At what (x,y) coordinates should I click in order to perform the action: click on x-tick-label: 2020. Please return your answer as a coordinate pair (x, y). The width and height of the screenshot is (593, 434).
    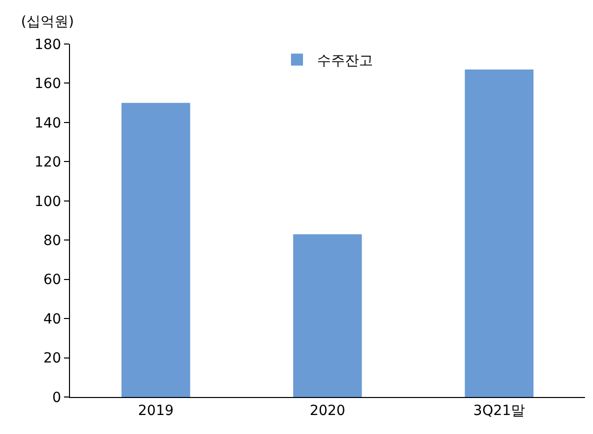
    Looking at the image, I should click on (328, 410).